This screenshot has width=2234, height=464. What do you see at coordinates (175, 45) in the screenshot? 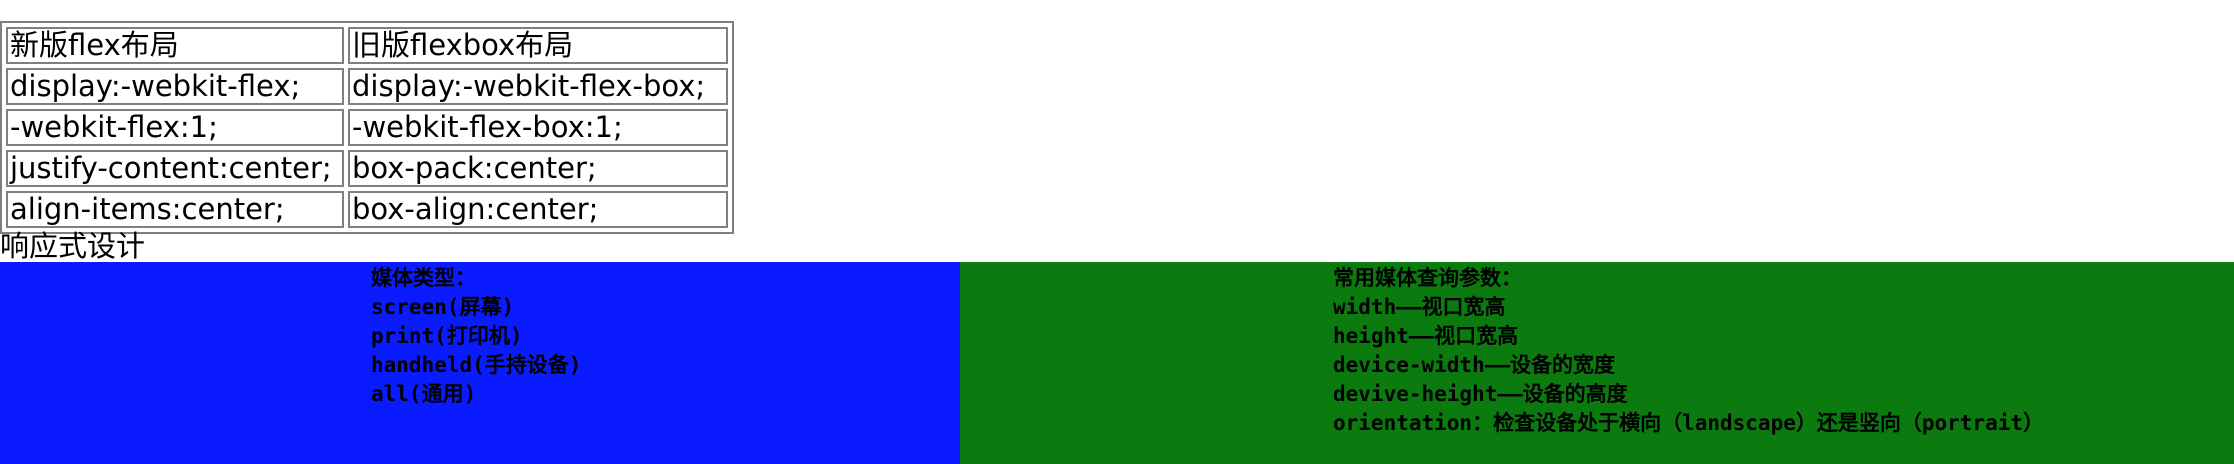
I see `header-new-flex: 新版flex布局` at bounding box center [175, 45].